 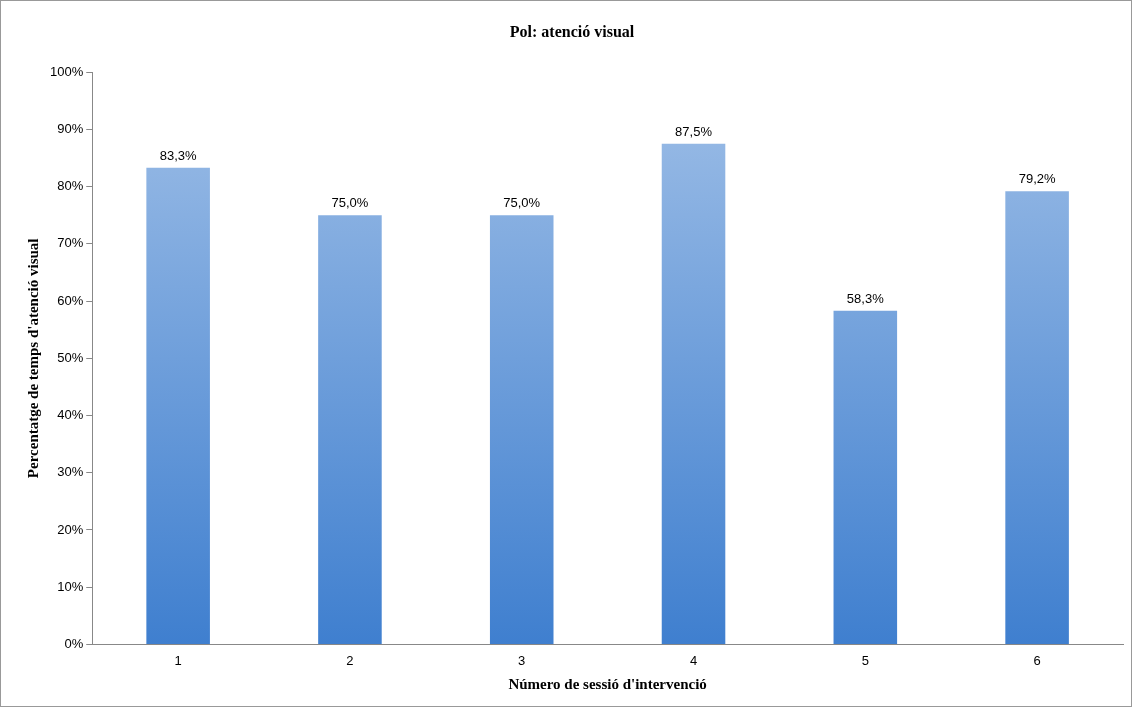 I want to click on data-label: 87,5%, so click(x=694, y=131).